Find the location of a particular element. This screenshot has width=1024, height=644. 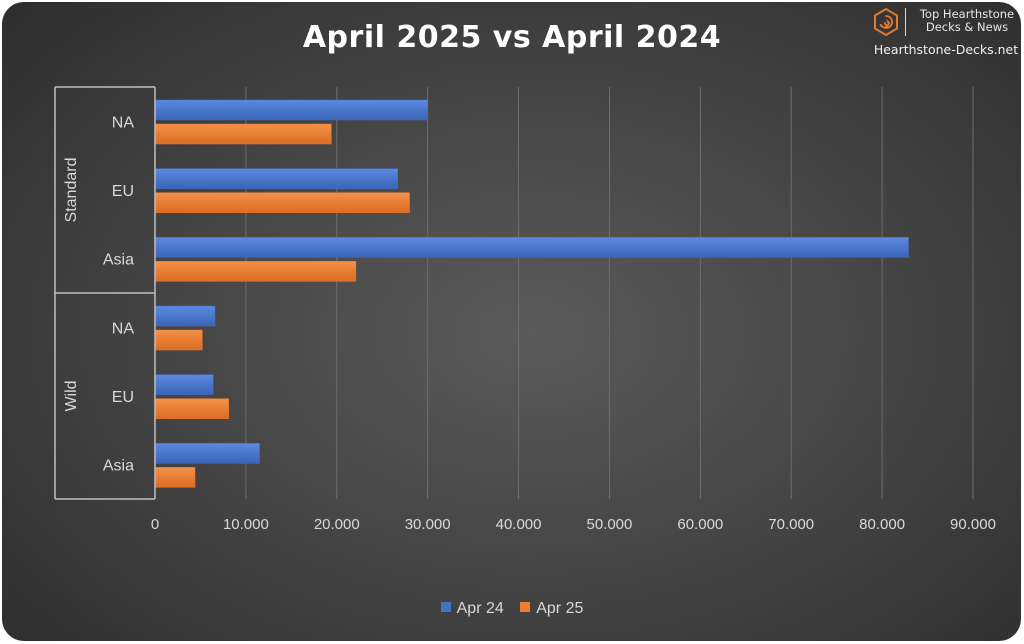

x-tick-label: 70.000 is located at coordinates (791, 524).